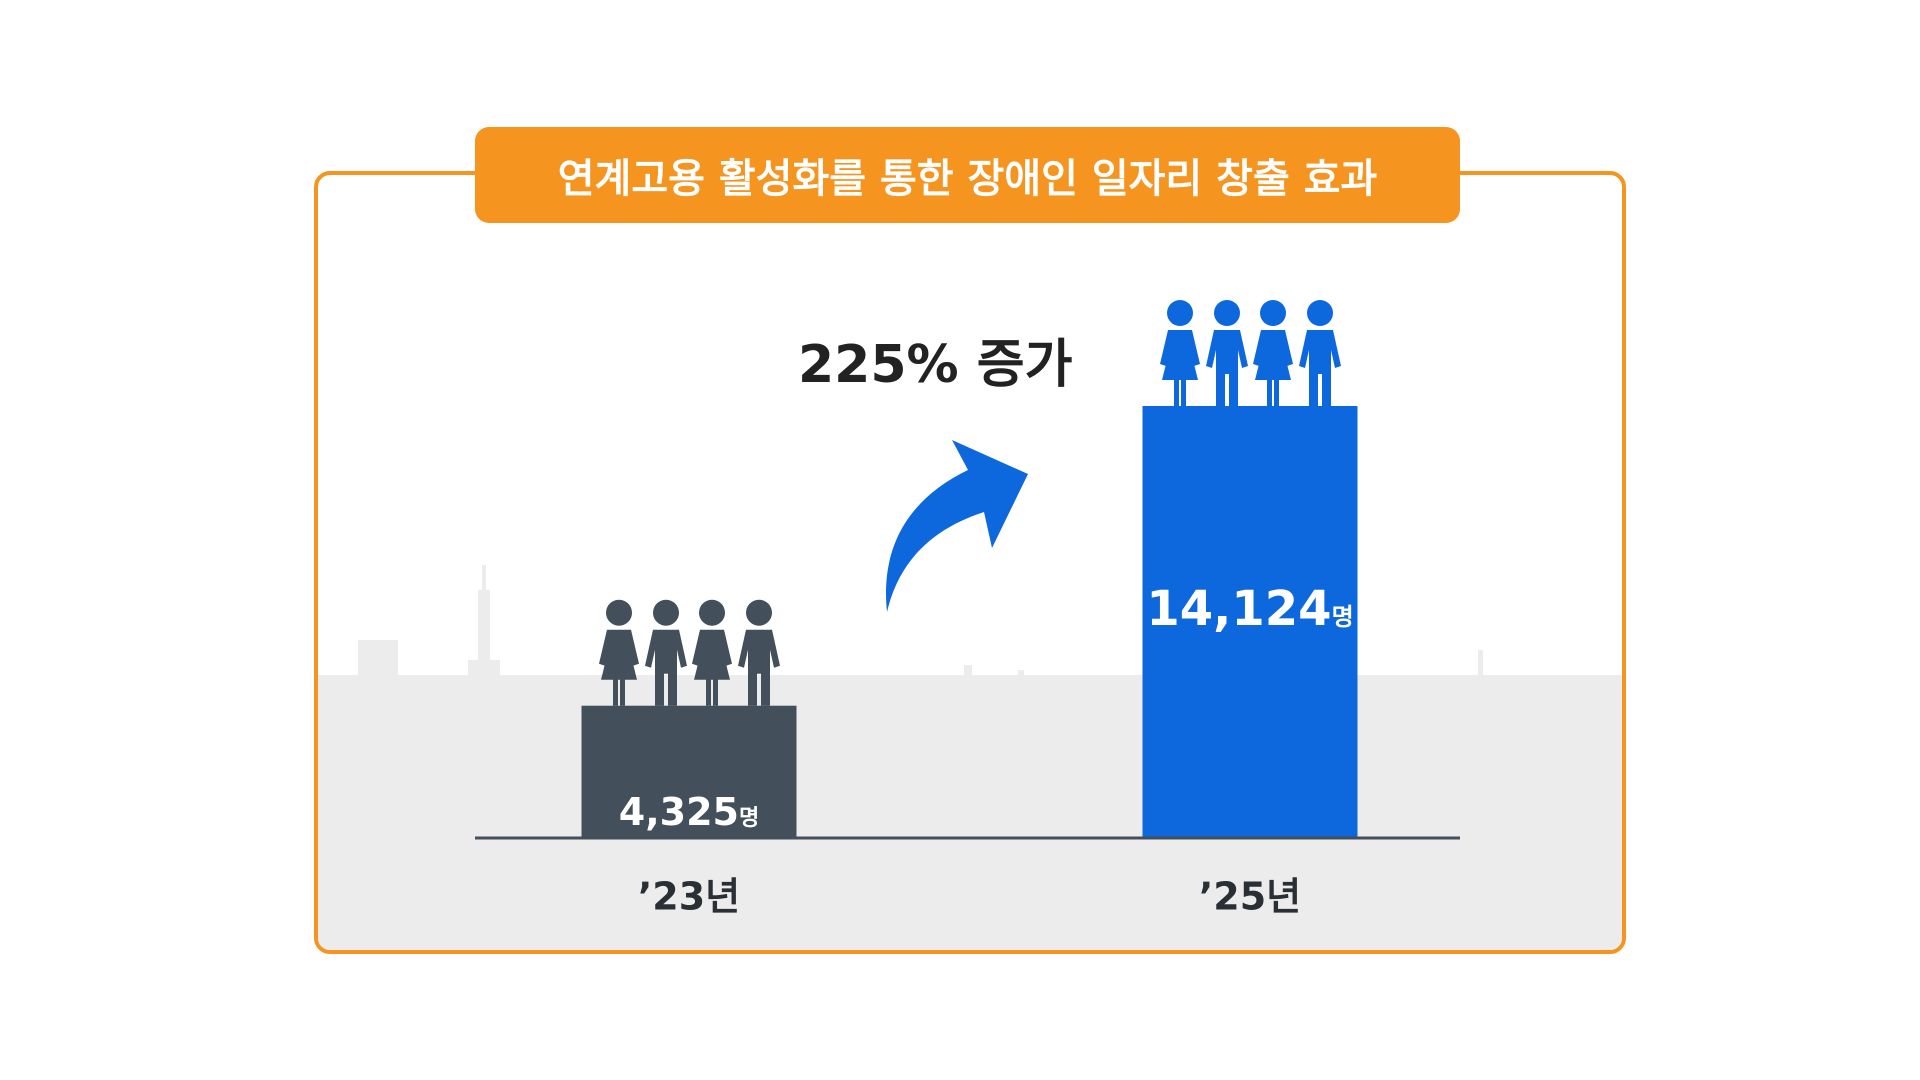 This screenshot has width=1920, height=1080. I want to click on bar-value-label-2023: 4,325명, so click(689, 812).